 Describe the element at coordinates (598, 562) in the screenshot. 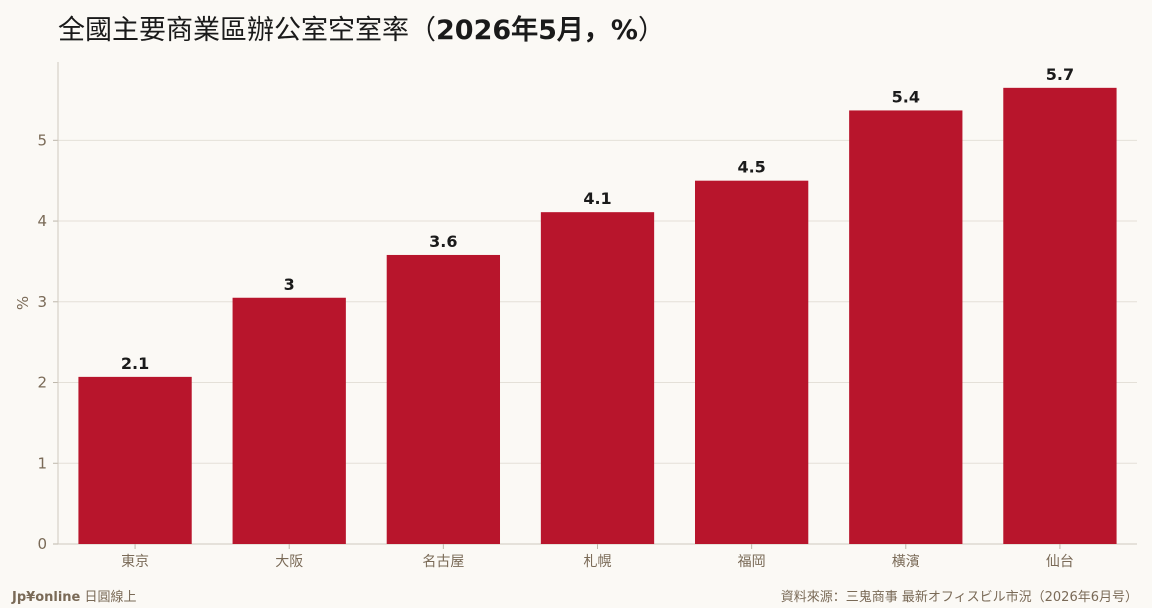

I see `x-tick-label: 札幌` at that location.